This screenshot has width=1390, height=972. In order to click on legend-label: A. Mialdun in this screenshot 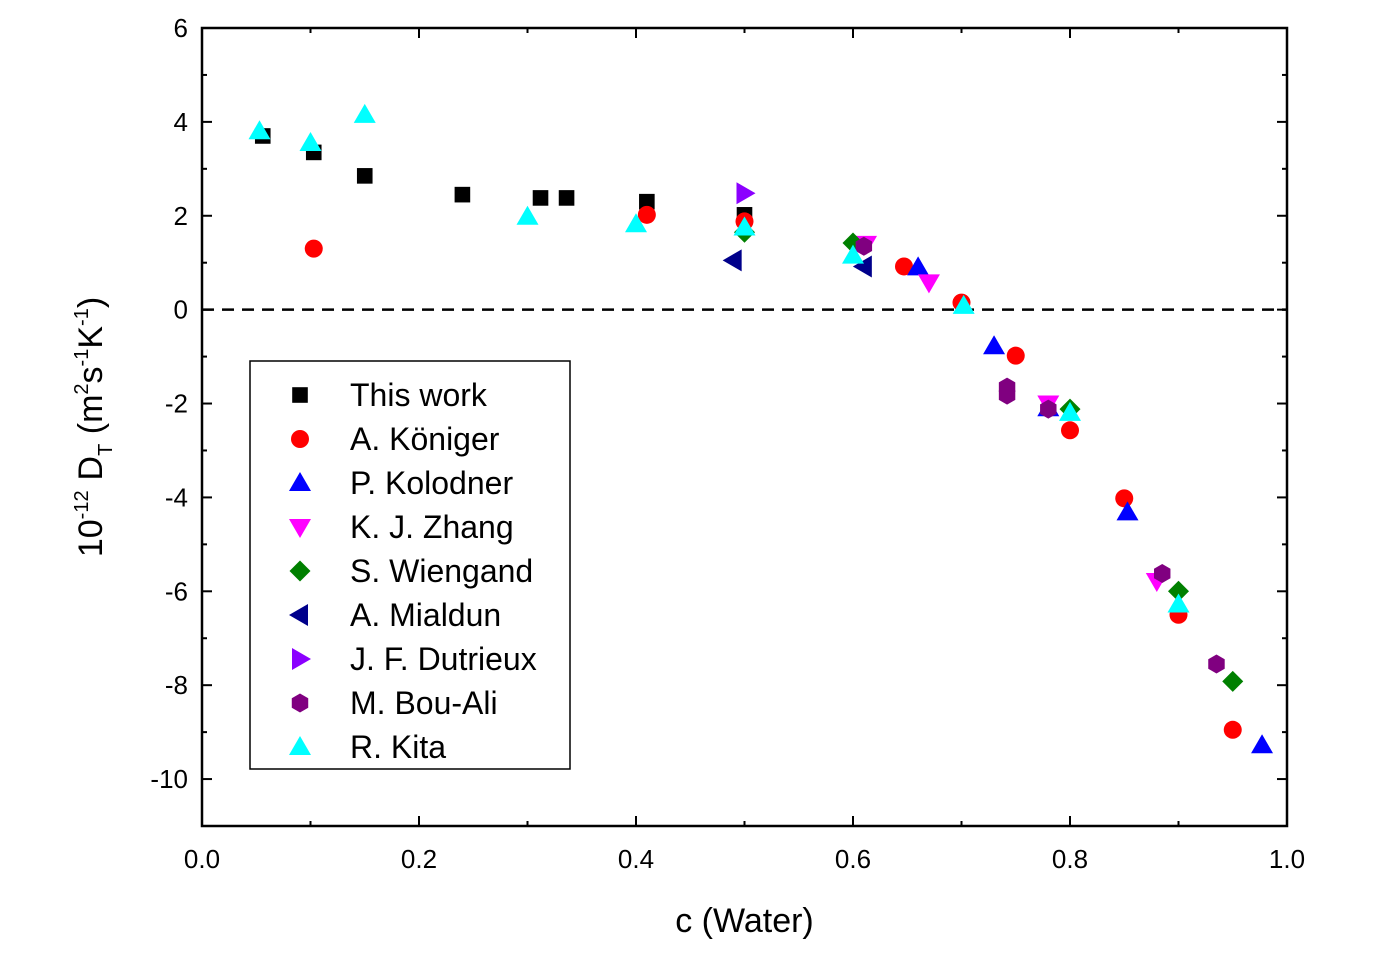, I will do `click(425, 615)`.